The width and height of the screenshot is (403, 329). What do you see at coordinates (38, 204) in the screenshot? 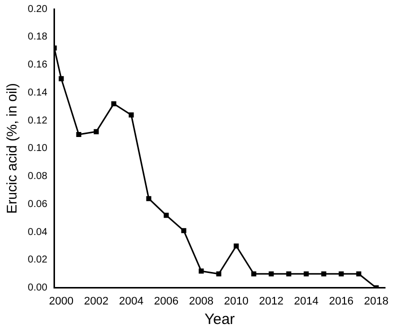
I see `y-tick-label: 0.06` at bounding box center [38, 204].